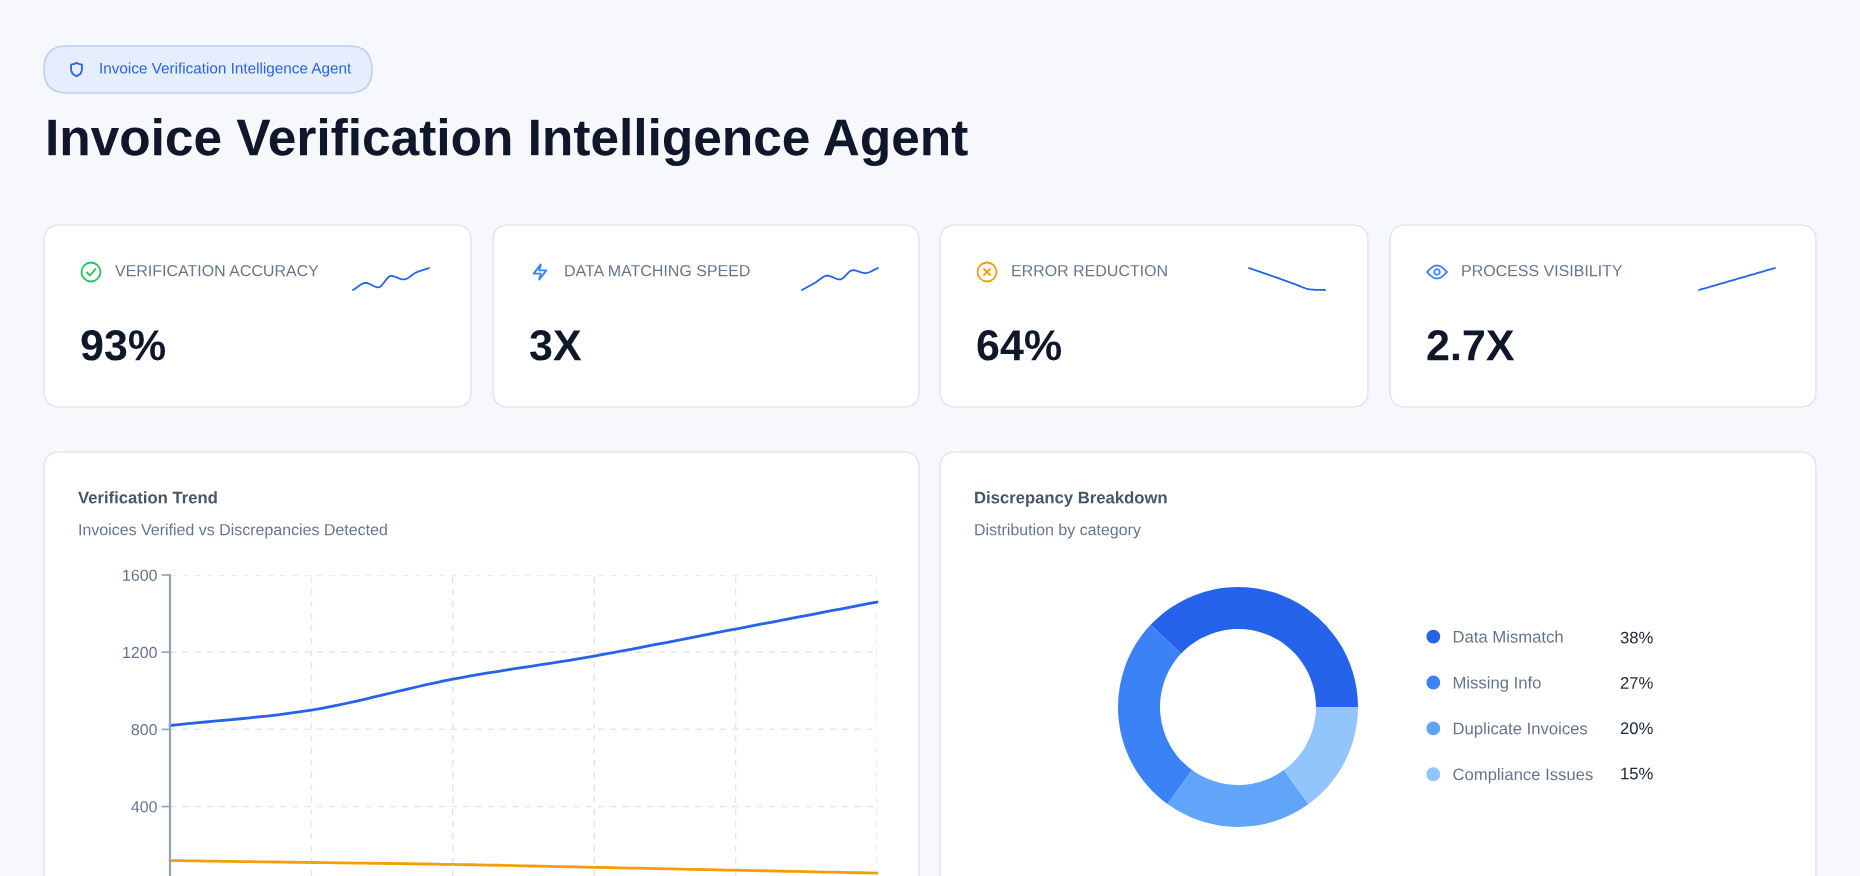 The width and height of the screenshot is (1860, 876). I want to click on chart-title: Verification Trend, so click(147, 497).